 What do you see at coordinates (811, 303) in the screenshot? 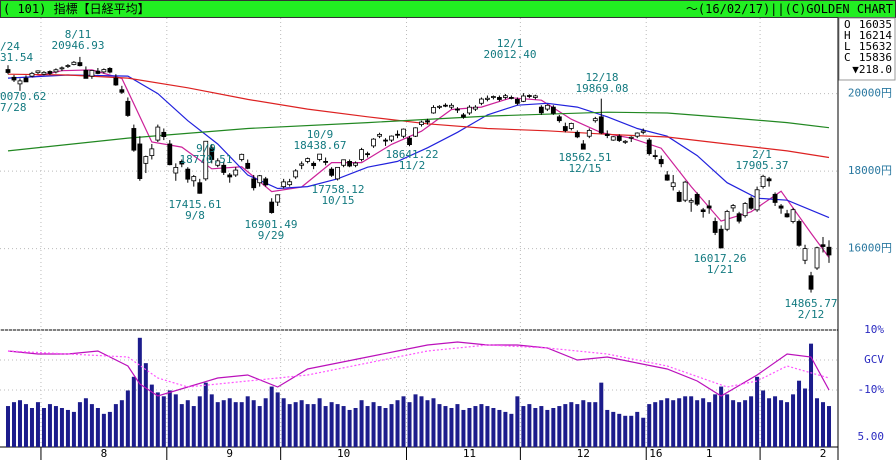
I see `price-annotation: 14865.77` at bounding box center [811, 303].